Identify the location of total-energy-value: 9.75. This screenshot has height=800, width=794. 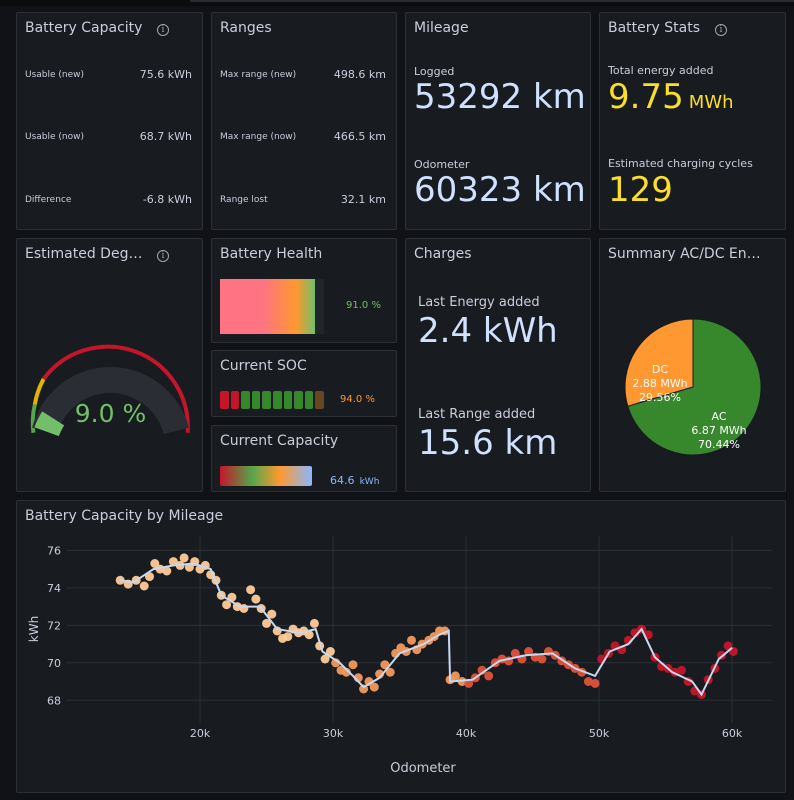
(646, 97).